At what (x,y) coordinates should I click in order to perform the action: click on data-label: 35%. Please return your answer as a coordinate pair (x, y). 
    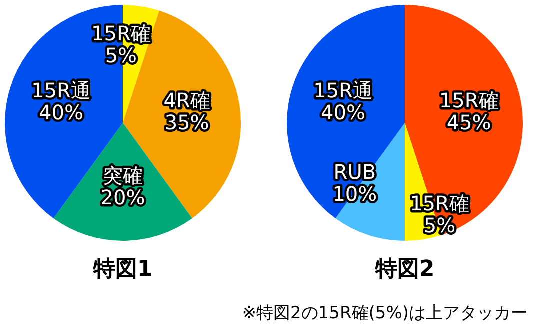
    Looking at the image, I should click on (187, 122).